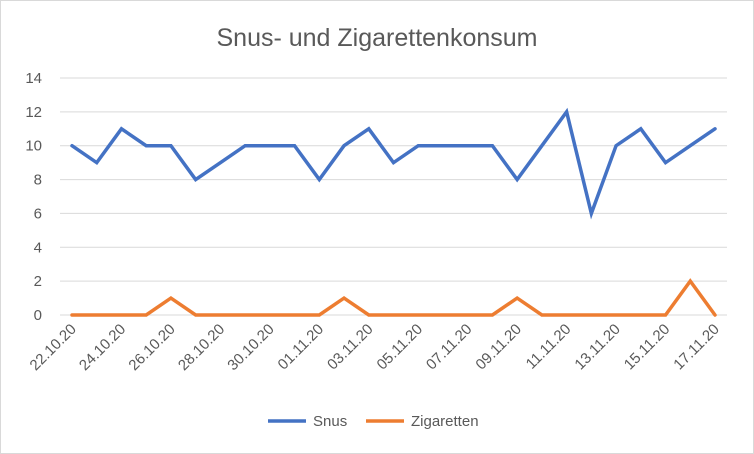 The height and width of the screenshot is (454, 754). What do you see at coordinates (445, 421) in the screenshot?
I see `legend-label-zigaretten: Zigaretten` at bounding box center [445, 421].